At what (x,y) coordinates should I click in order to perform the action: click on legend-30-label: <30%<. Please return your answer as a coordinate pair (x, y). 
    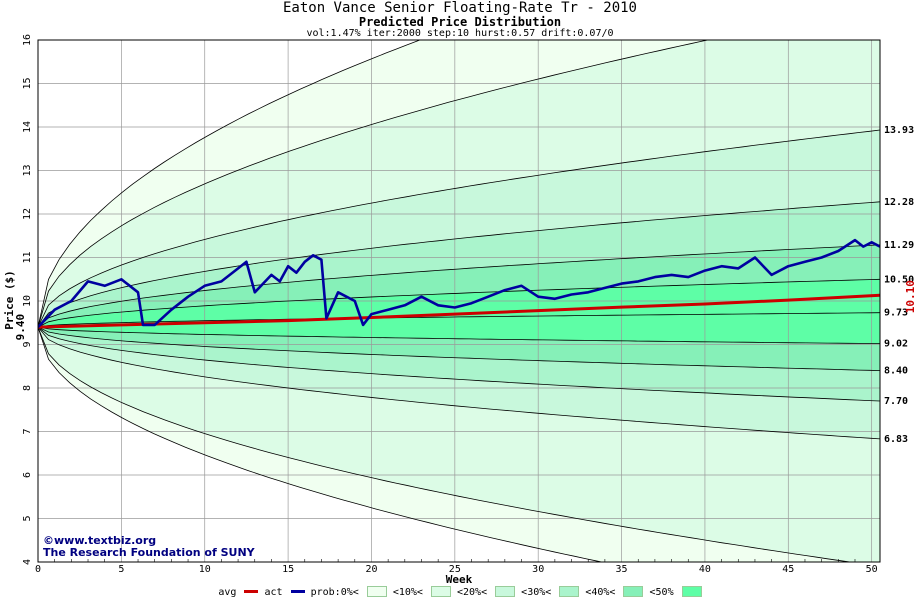
    Looking at the image, I should click on (536, 592).